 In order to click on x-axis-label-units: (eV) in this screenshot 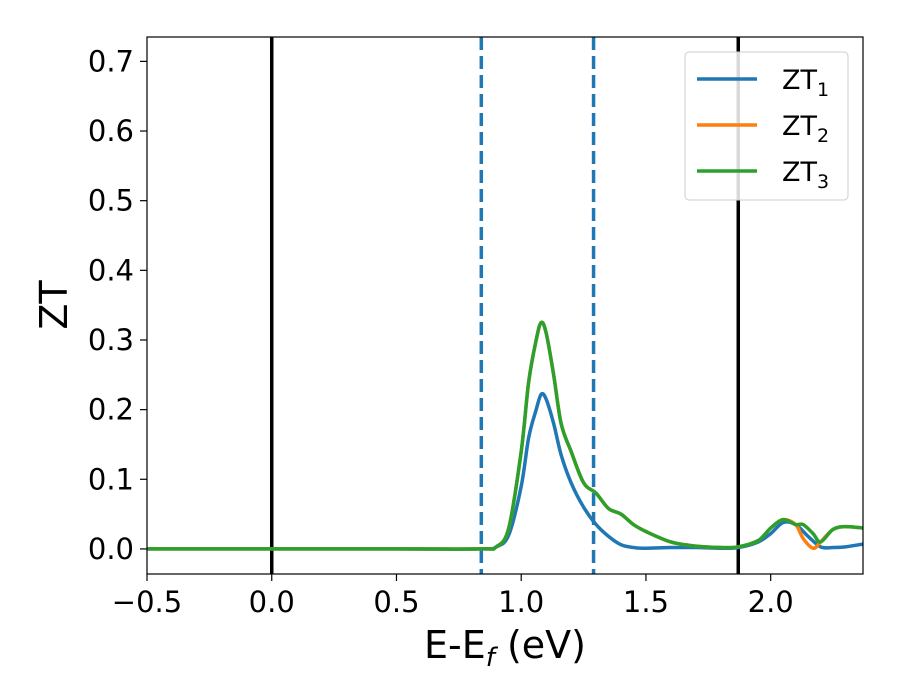, I will do `click(540, 645)`.